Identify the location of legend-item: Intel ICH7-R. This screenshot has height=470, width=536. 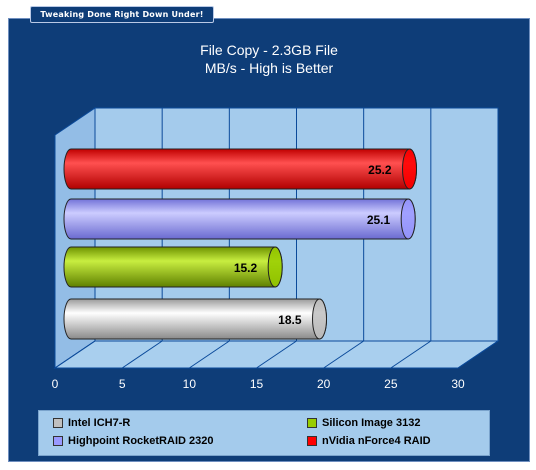
(91, 423).